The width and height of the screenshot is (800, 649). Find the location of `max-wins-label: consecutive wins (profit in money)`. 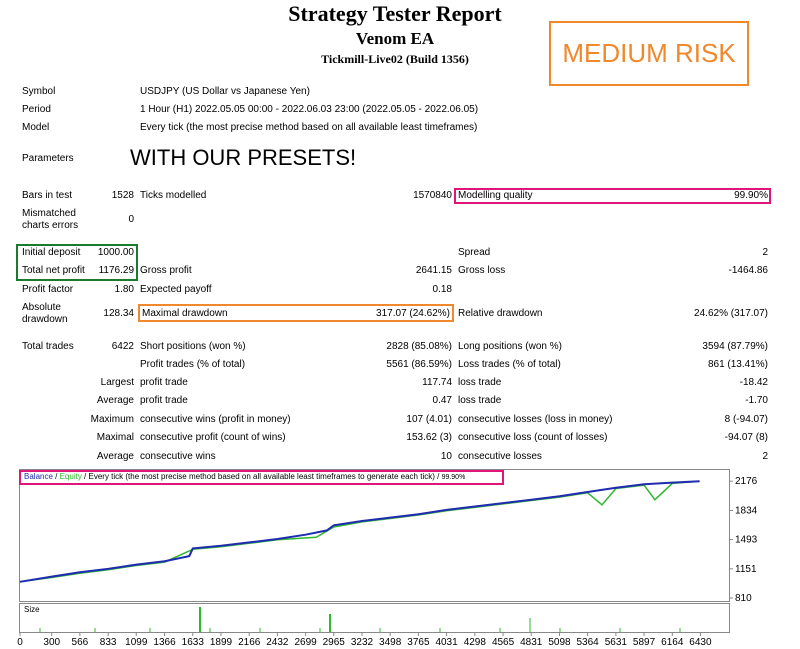

max-wins-label: consecutive wins (profit in money) is located at coordinates (215, 419).